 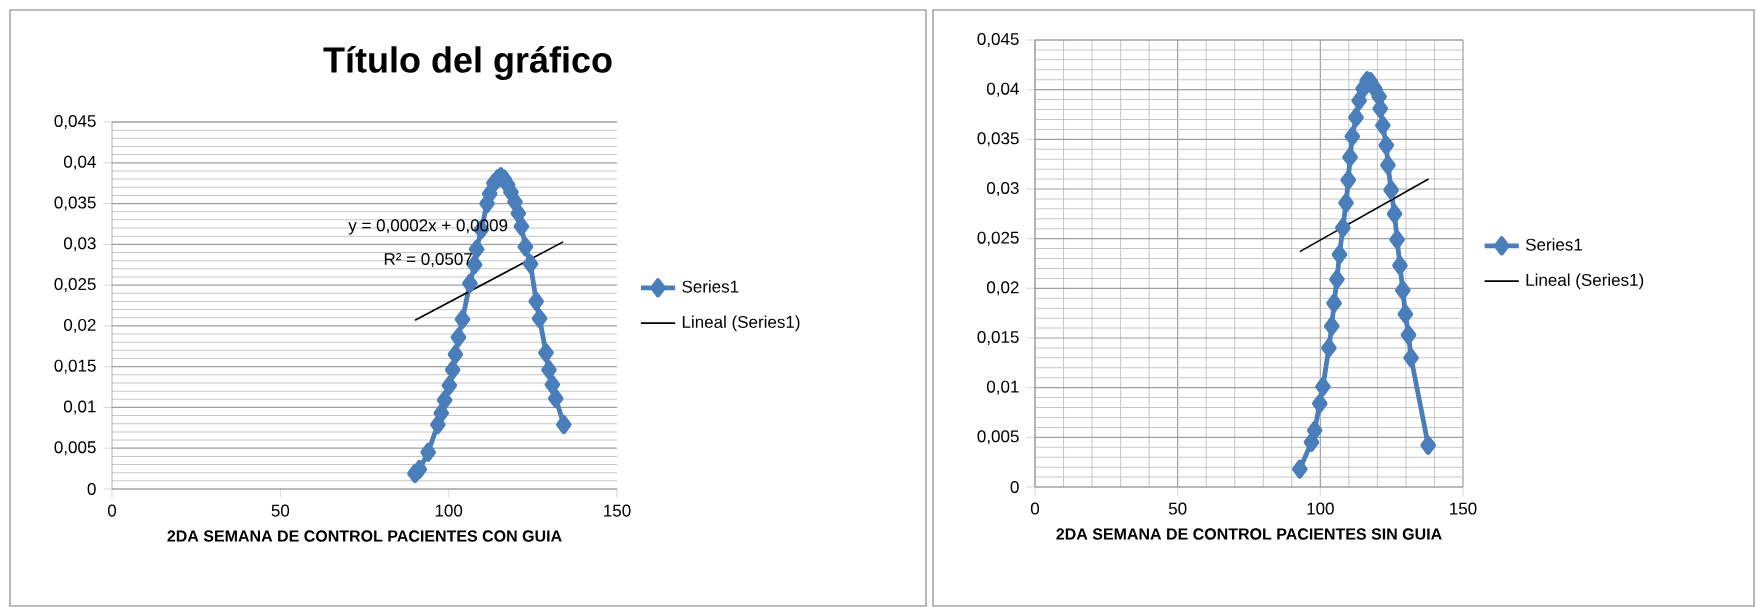 What do you see at coordinates (364, 536) in the screenshot?
I see `x-axis-title: 2DA SEMANA DE CONTROL PACIENTES CON GUIA` at bounding box center [364, 536].